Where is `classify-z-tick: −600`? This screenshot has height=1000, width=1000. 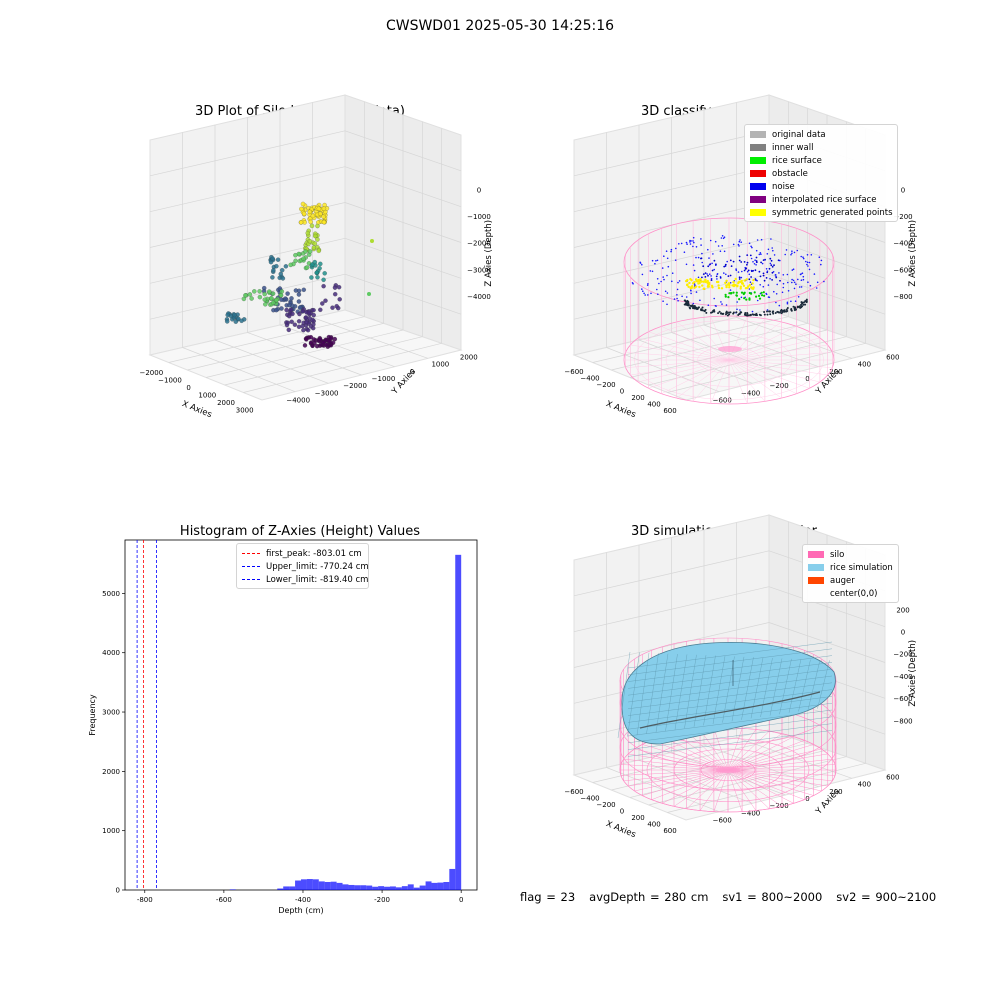 classify-z-tick: −600 is located at coordinates (902, 270).